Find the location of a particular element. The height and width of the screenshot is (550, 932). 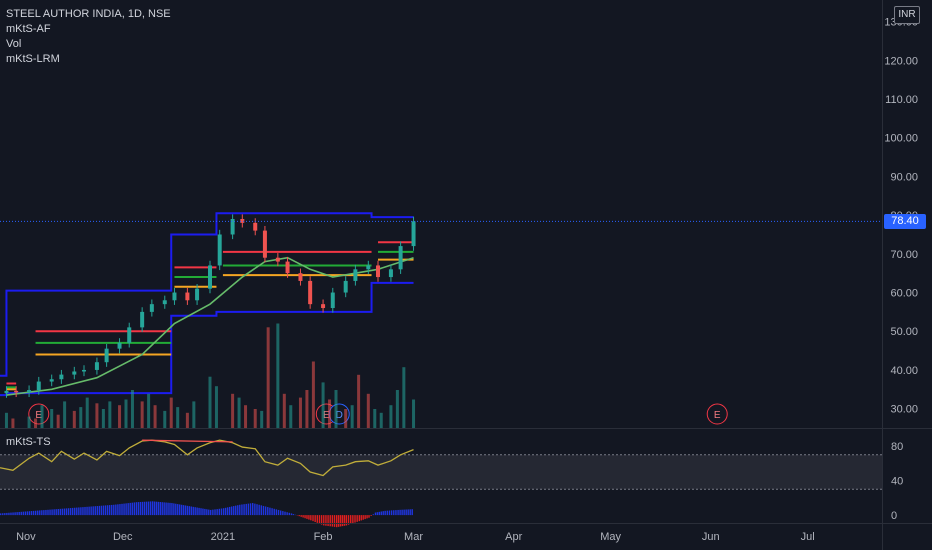

oscillator-label: mKtS-TS is located at coordinates (28, 442).